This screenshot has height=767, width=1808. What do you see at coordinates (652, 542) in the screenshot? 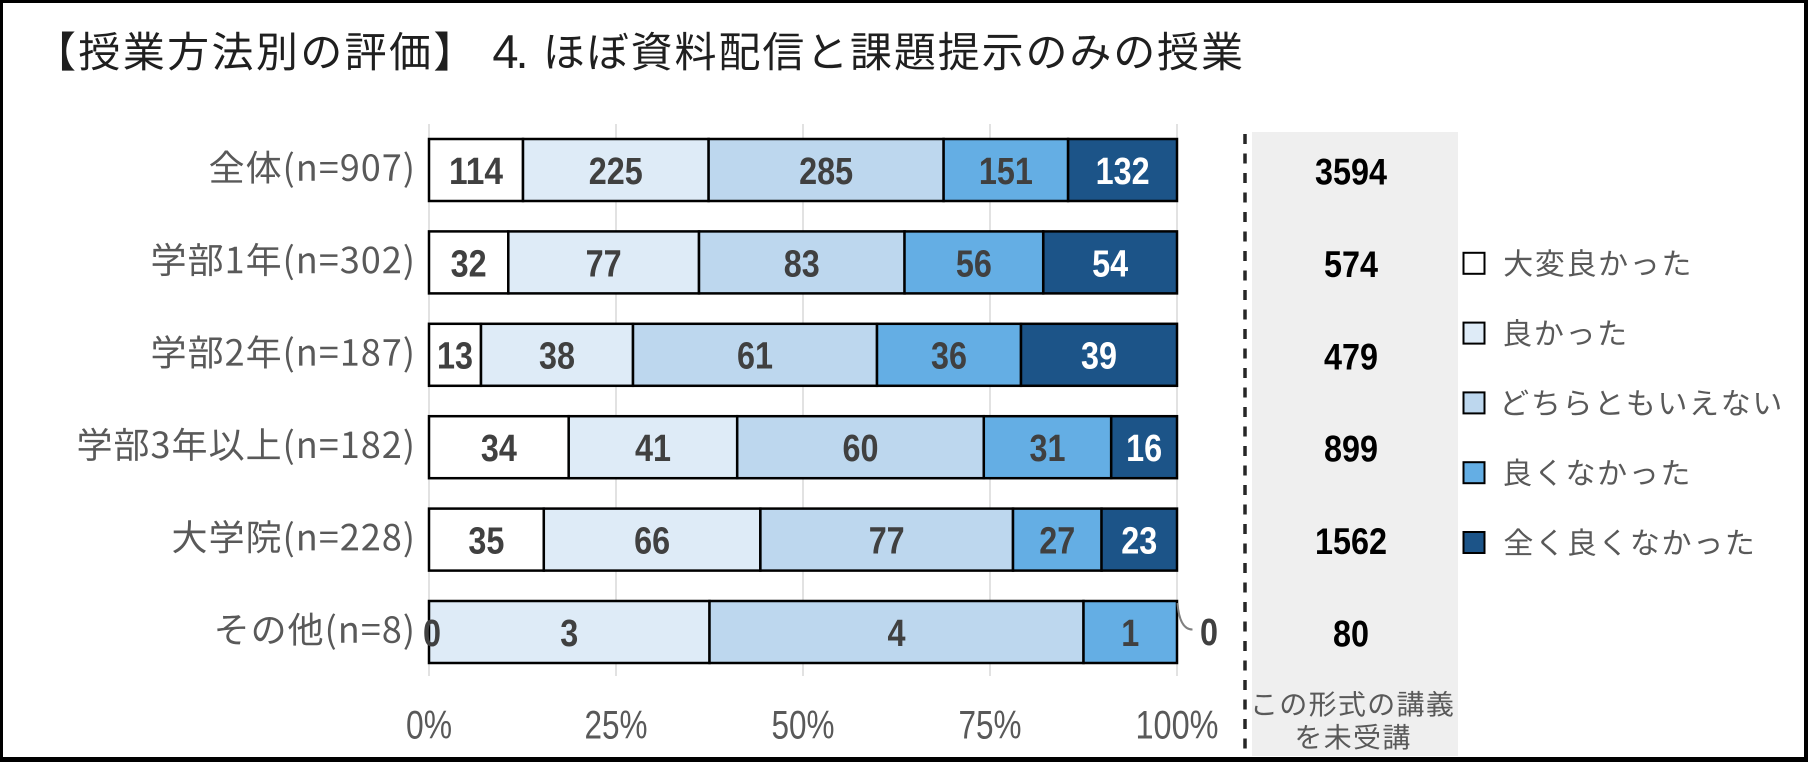
I see `svg-text: 66` at bounding box center [652, 542].